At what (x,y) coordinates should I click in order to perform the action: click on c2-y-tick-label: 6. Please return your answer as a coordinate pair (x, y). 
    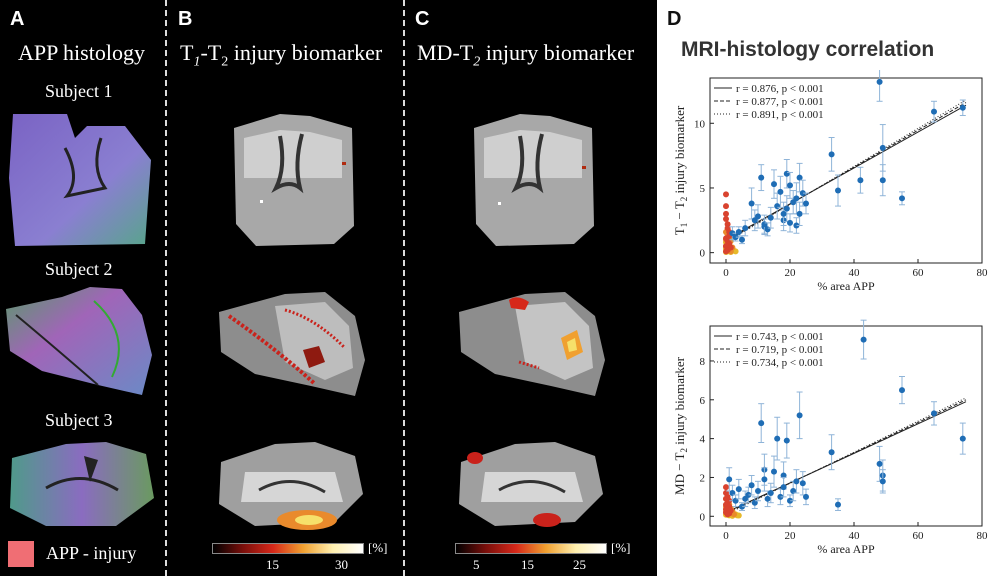
    Looking at the image, I should click on (703, 401).